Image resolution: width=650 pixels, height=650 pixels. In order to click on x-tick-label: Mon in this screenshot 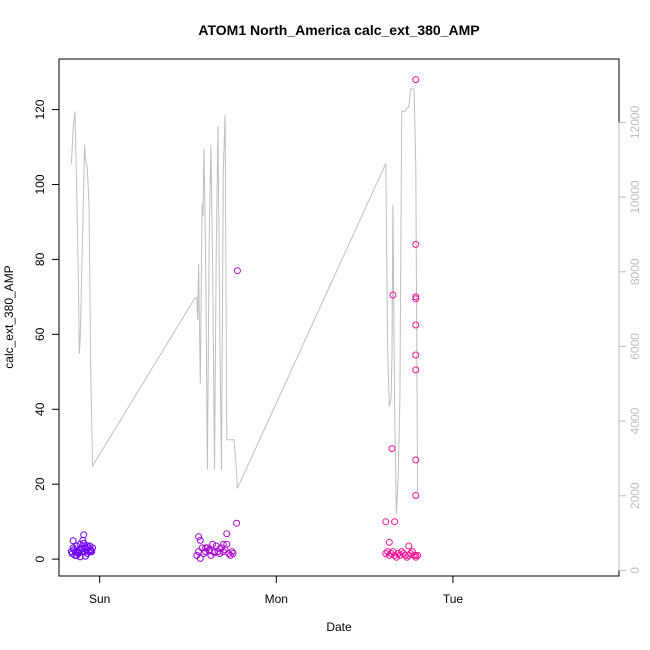, I will do `click(276, 599)`.